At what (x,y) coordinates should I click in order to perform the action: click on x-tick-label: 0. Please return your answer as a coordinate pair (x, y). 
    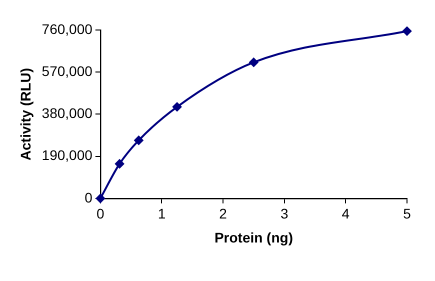
    Looking at the image, I should click on (100, 214).